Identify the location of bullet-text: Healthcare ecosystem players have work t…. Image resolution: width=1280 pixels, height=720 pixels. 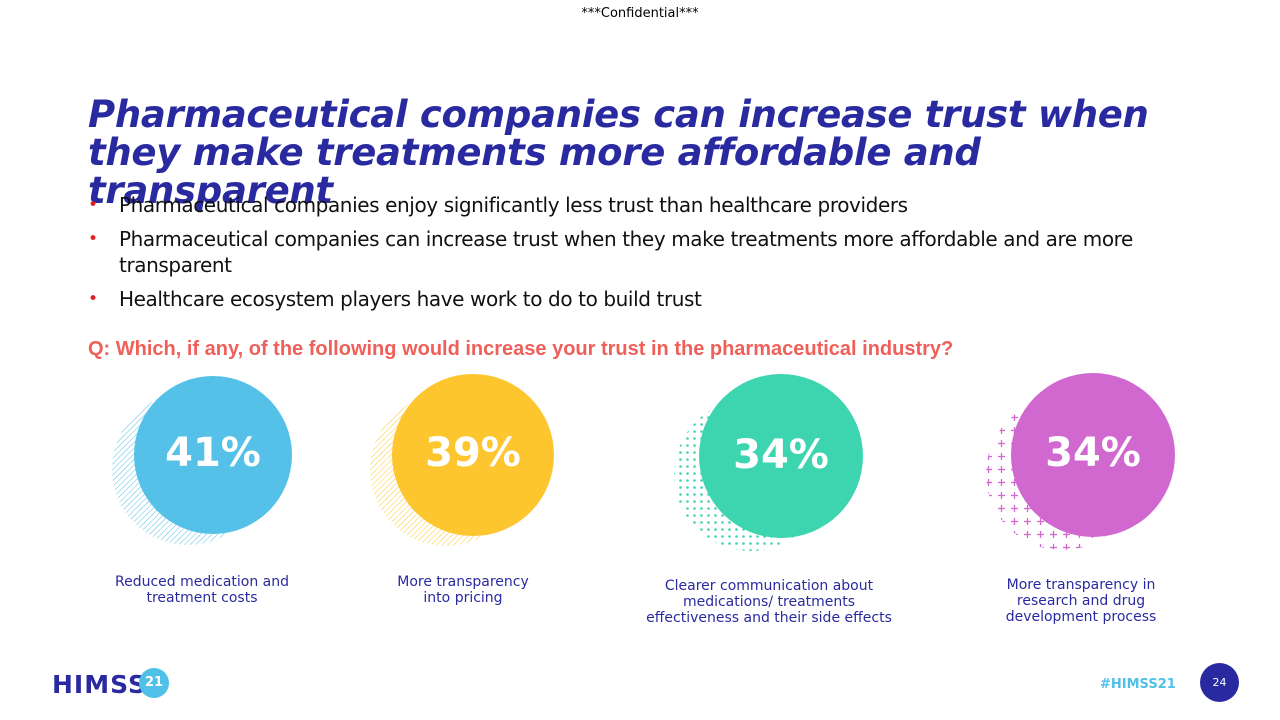
(410, 299).